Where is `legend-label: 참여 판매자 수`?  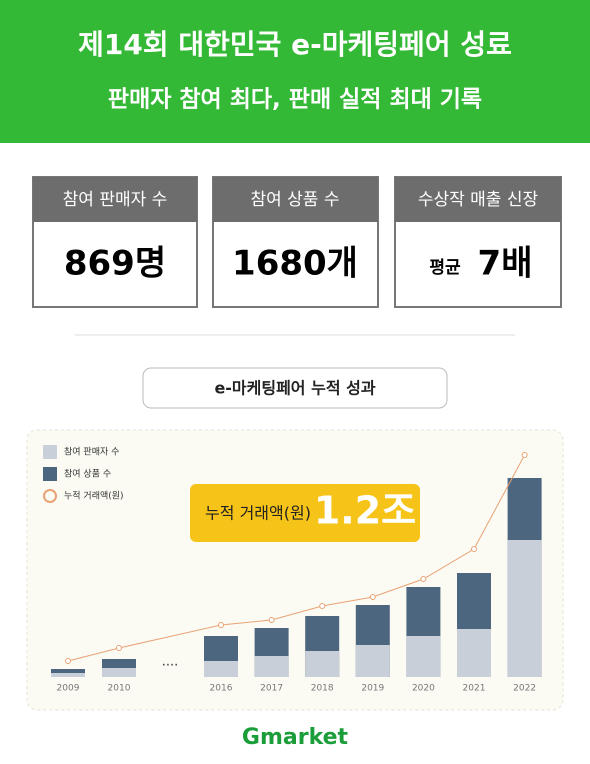 legend-label: 참여 판매자 수 is located at coordinates (91, 452).